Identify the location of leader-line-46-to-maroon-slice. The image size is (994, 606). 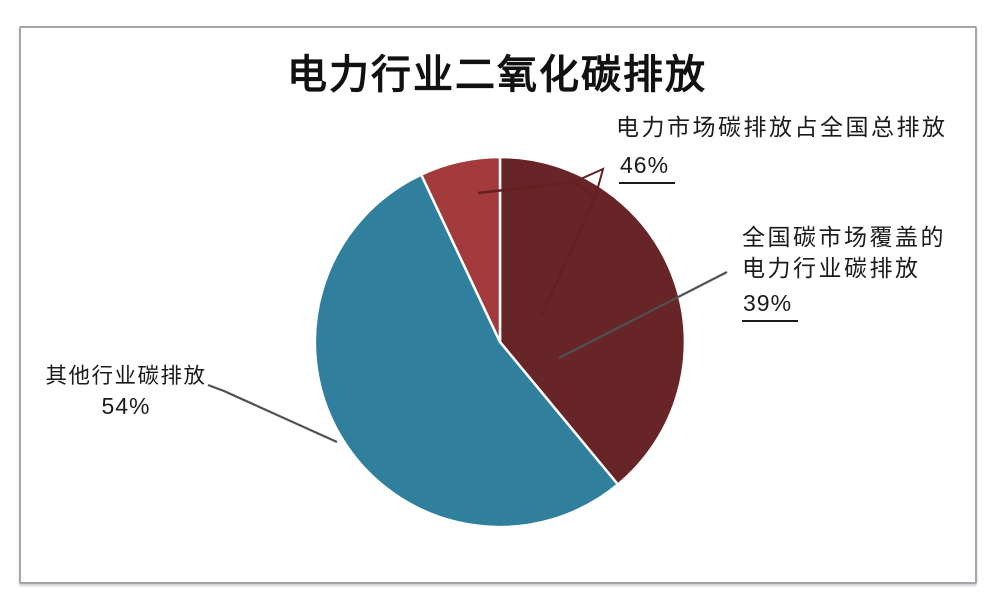
(568, 257).